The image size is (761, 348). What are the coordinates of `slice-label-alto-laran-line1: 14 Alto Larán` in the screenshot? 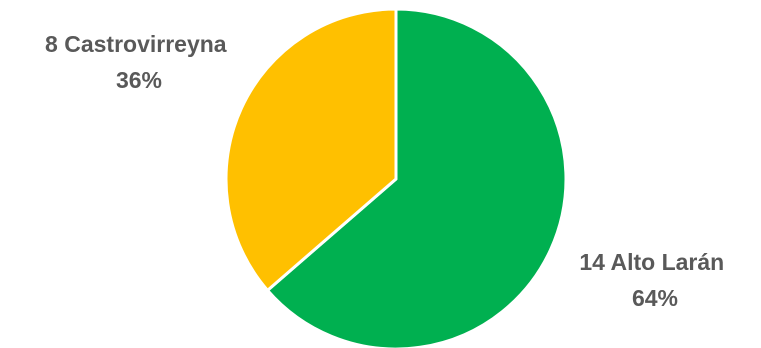 It's located at (651, 262).